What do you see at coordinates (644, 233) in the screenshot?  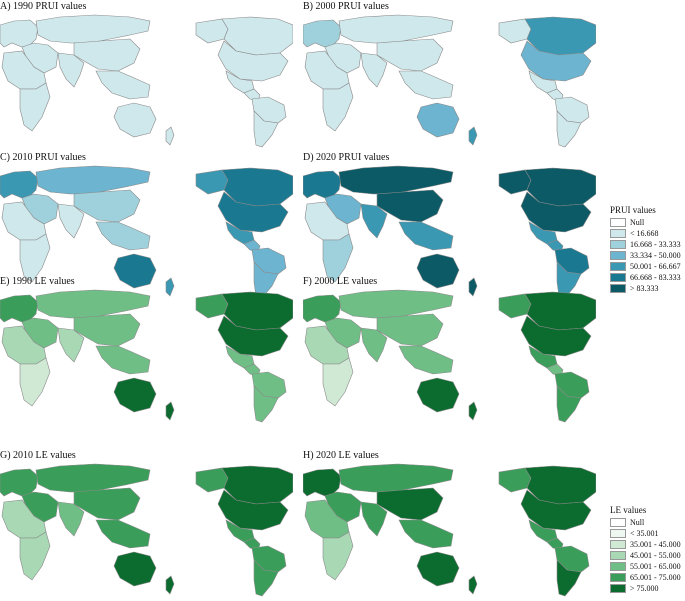 I see `legend-prui-label: < 16.668` at bounding box center [644, 233].